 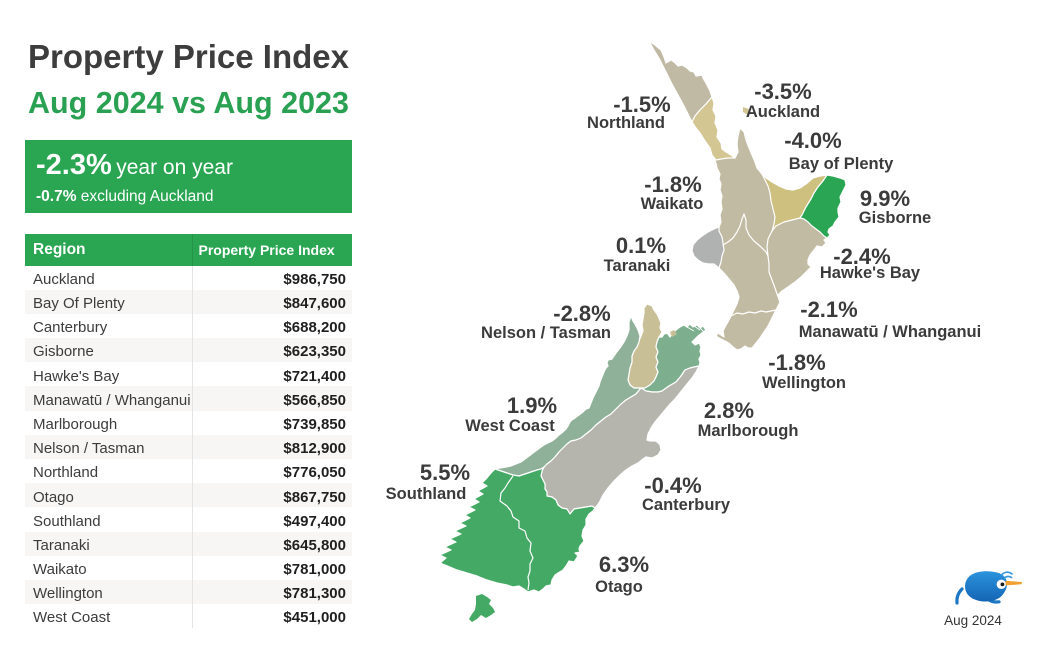 I want to click on svg-text: Bay of Plenty, so click(x=841, y=164).